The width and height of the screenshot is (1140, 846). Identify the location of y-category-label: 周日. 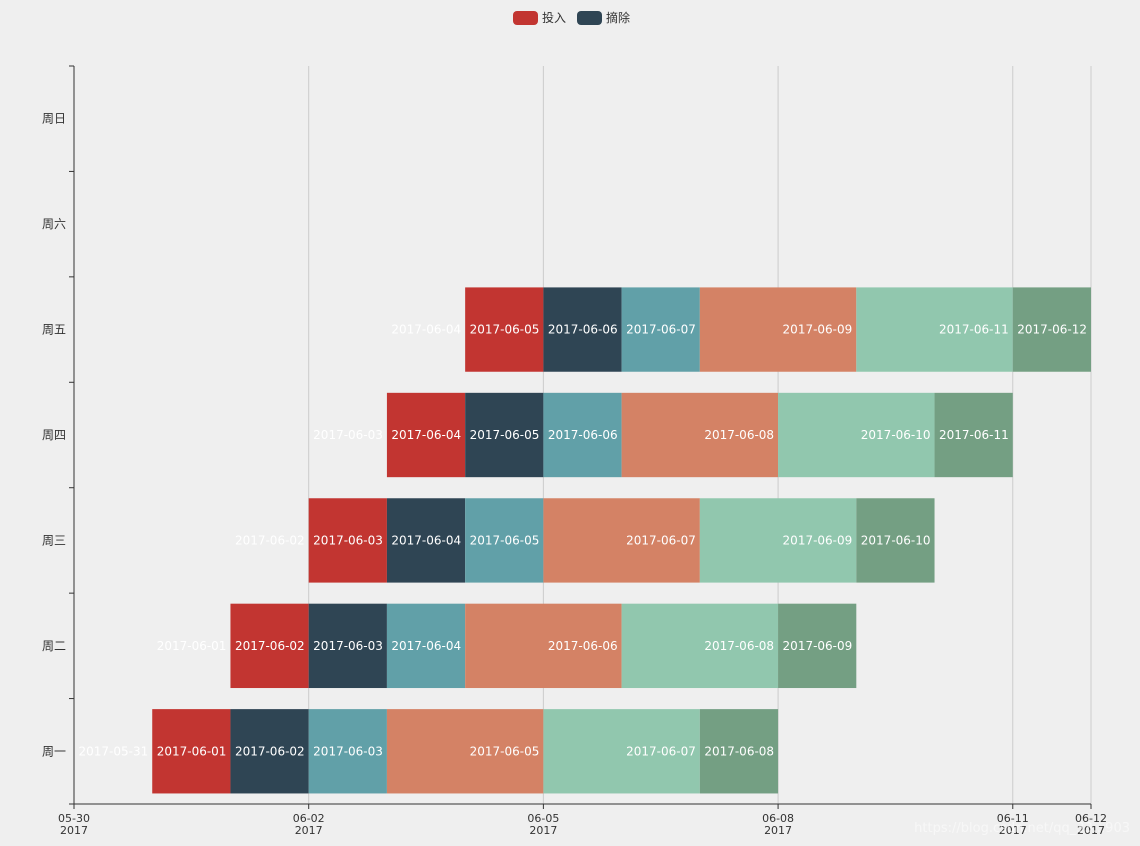
(54, 119).